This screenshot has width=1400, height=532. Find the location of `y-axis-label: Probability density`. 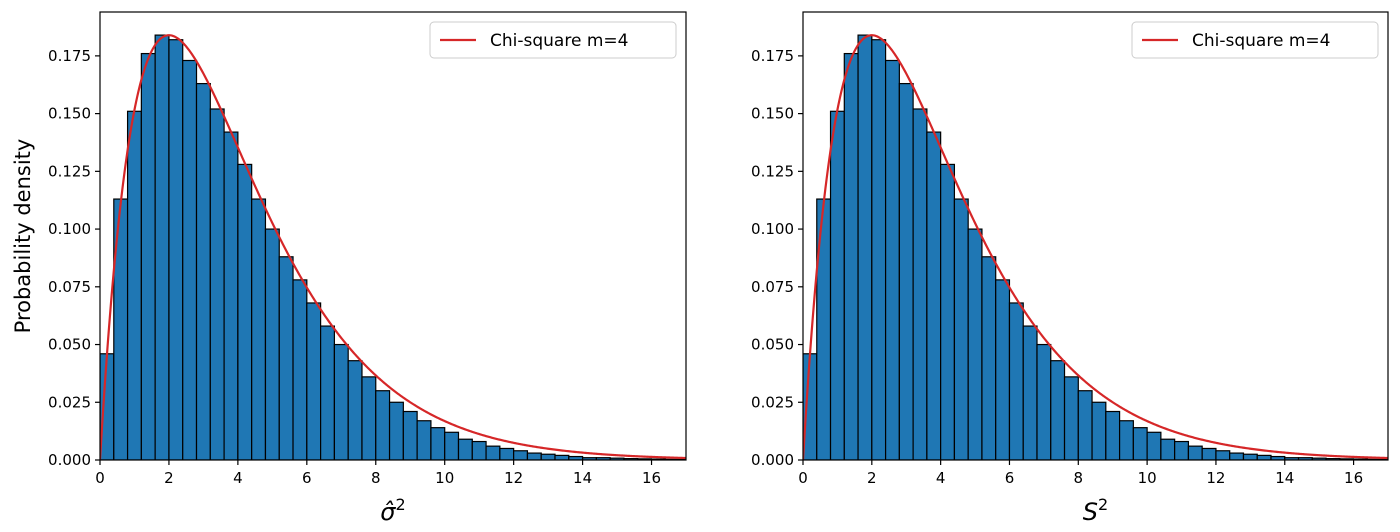

y-axis-label: Probability density is located at coordinates (23, 236).